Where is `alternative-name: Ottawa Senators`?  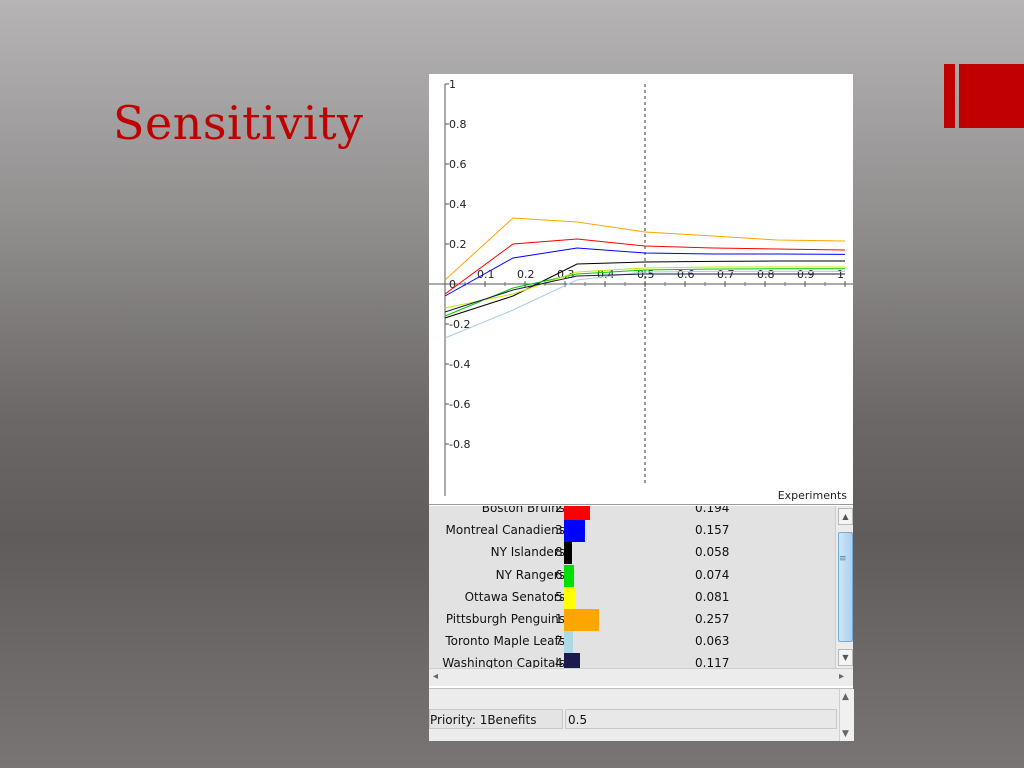 alternative-name: Ottawa Senators is located at coordinates (514, 596).